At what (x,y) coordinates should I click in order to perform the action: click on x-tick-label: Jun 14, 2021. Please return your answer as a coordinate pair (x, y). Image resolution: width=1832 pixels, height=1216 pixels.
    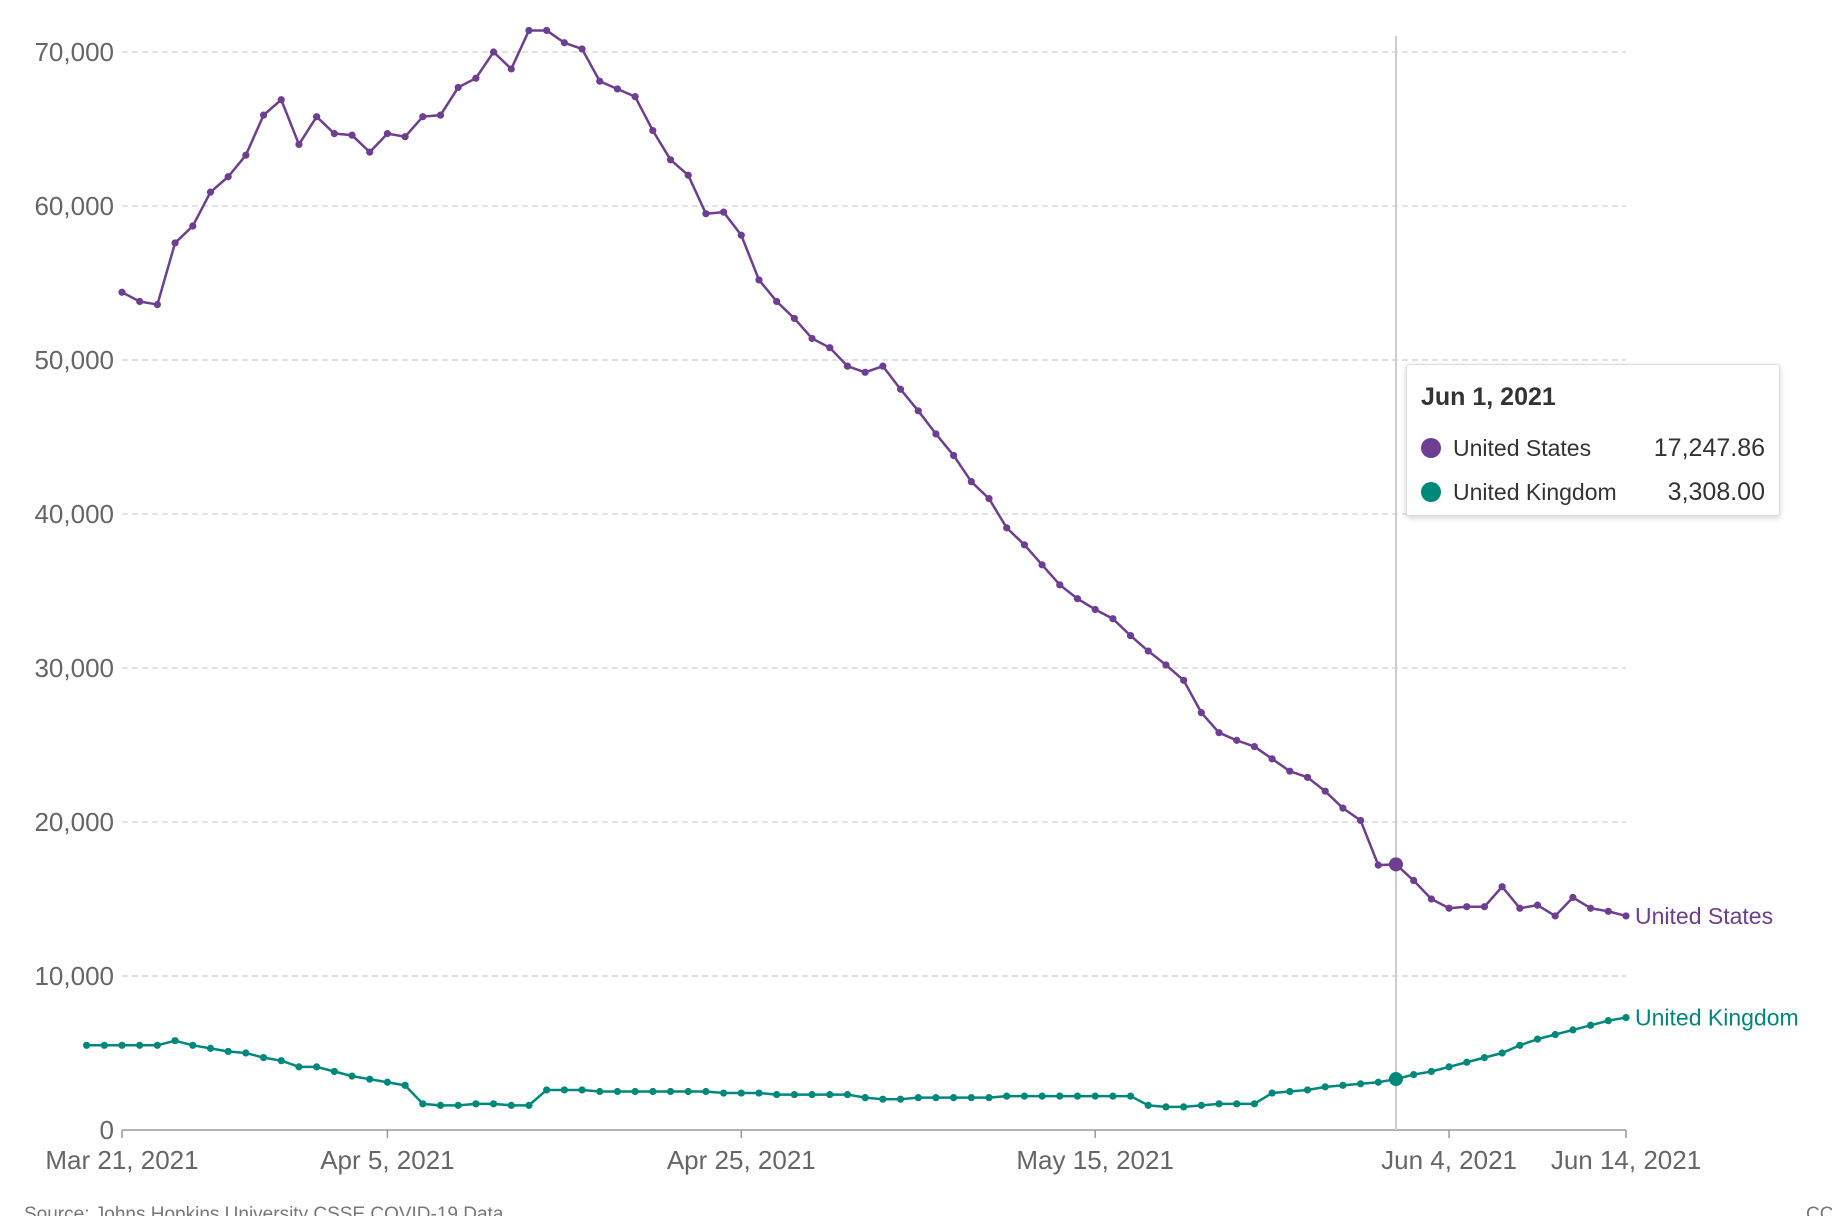
    Looking at the image, I should click on (1626, 1160).